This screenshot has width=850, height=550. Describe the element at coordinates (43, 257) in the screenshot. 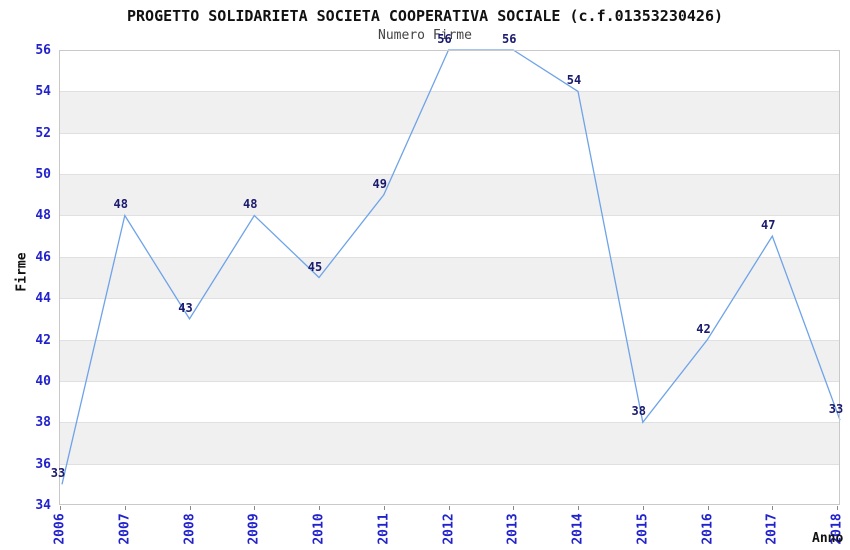

I see `y-tick-label: 46` at that location.